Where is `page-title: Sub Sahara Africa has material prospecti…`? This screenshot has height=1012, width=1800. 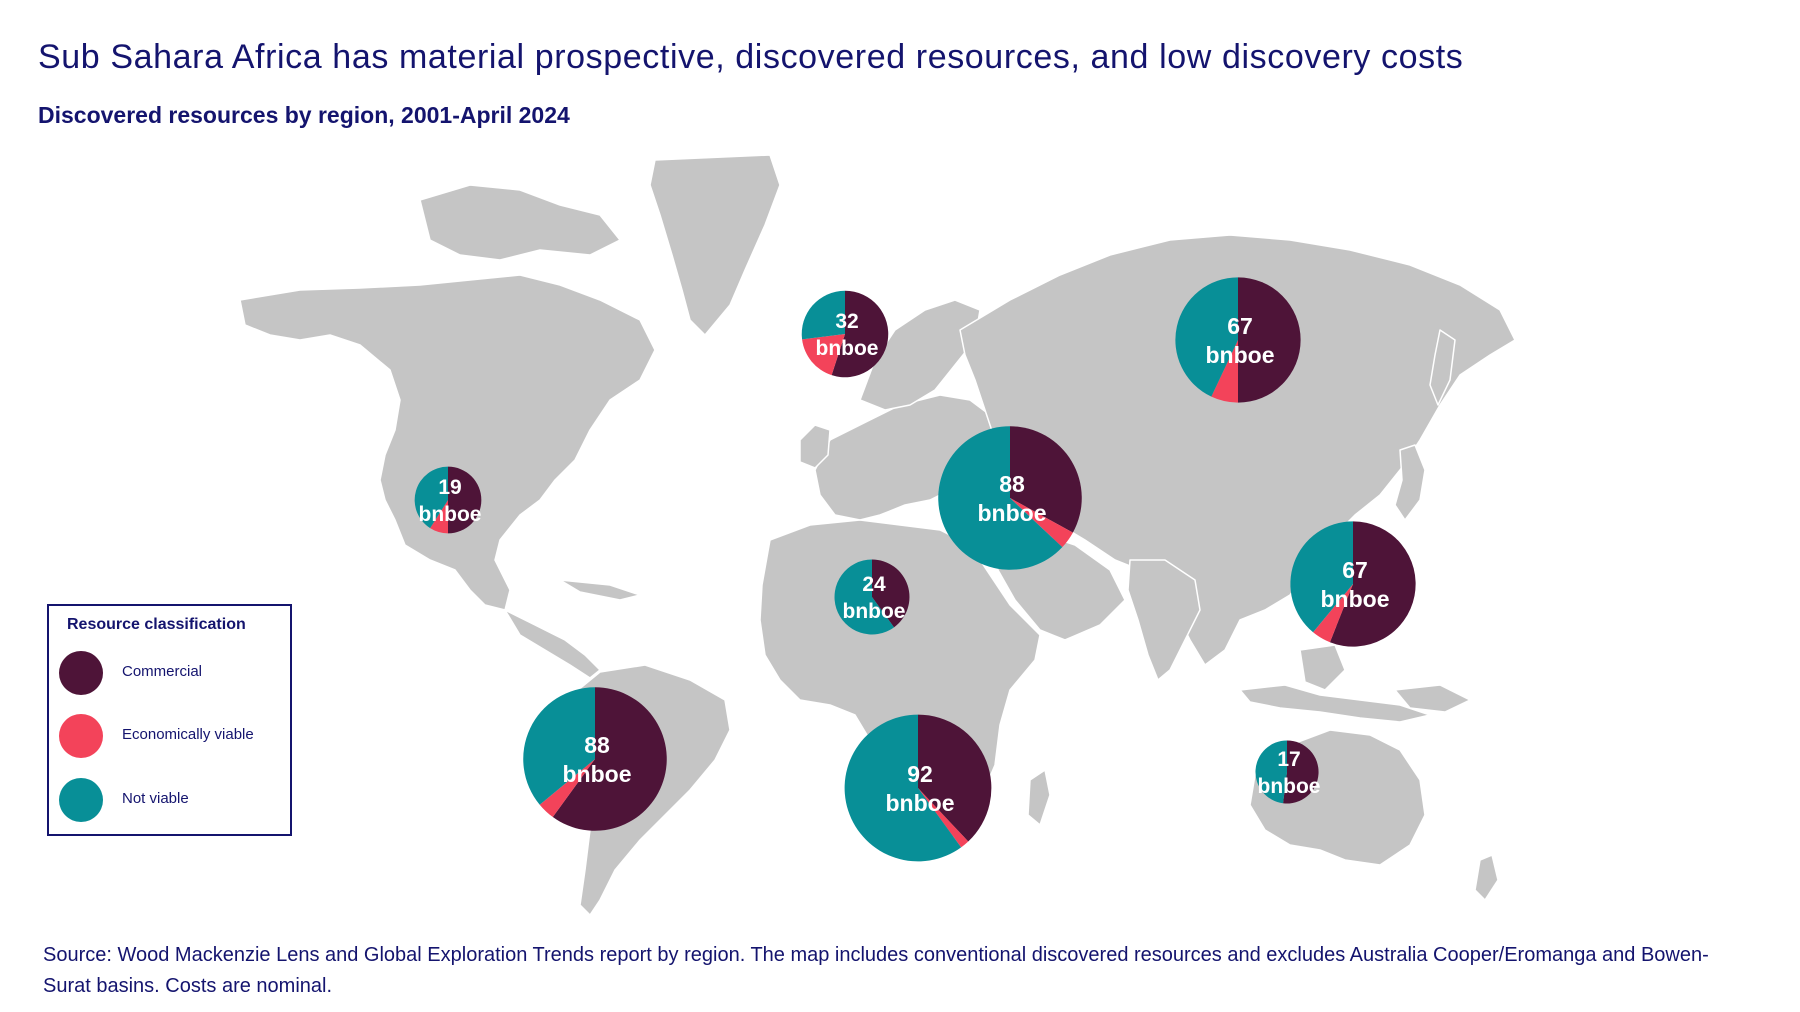
page-title: Sub Sahara Africa has material prospecti… is located at coordinates (751, 57).